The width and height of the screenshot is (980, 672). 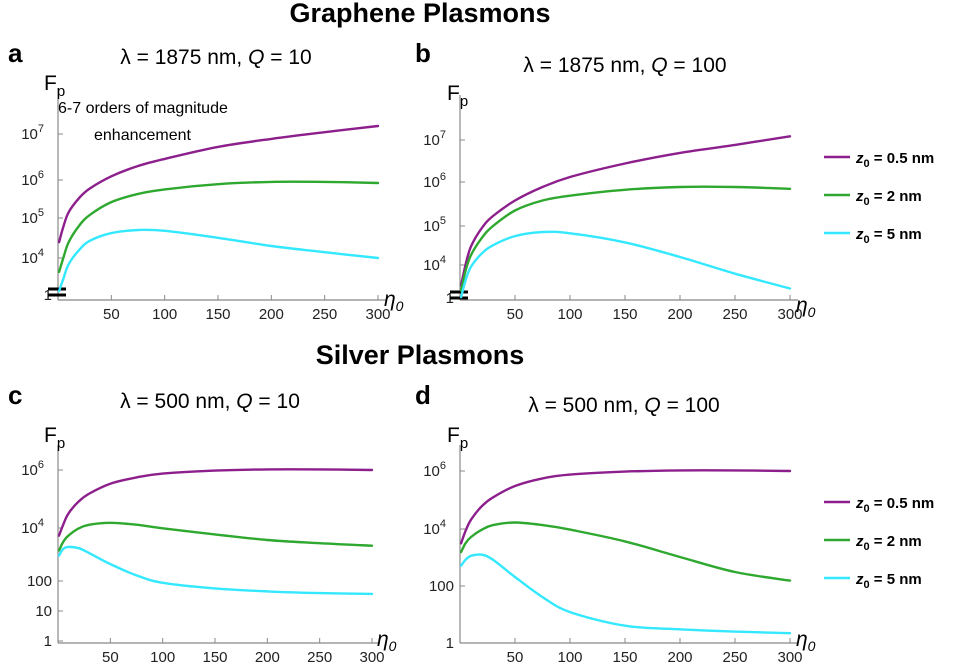 I want to click on y-axis-label: Fp, so click(x=457, y=438).